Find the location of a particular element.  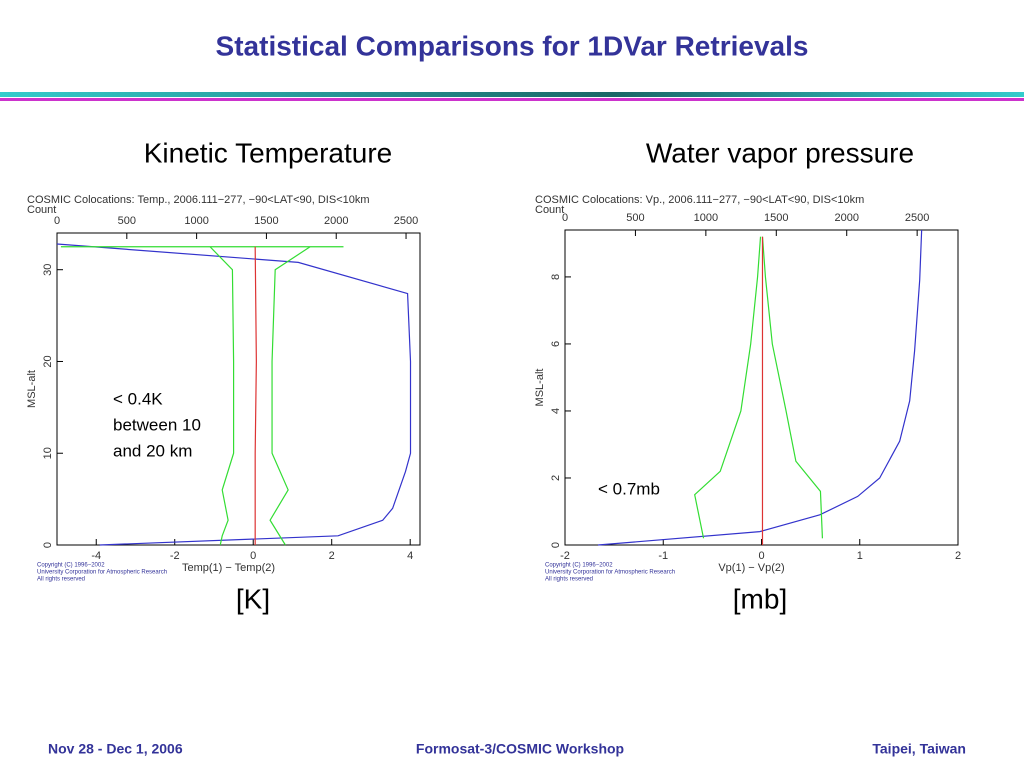

panel-heading: Kinetic Temperature is located at coordinates (268, 152).